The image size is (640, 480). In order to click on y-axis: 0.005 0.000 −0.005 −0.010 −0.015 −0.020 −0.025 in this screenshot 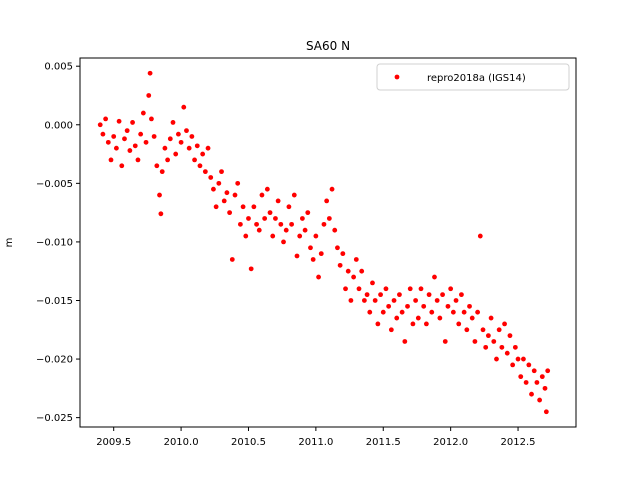, I will do `click(58, 243)`.